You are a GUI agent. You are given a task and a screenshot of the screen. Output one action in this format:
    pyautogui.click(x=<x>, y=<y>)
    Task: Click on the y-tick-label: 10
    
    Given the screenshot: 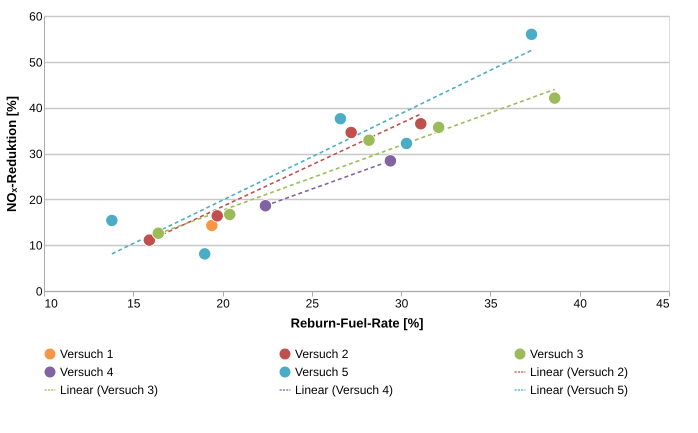 What is the action you would take?
    pyautogui.click(x=36, y=245)
    